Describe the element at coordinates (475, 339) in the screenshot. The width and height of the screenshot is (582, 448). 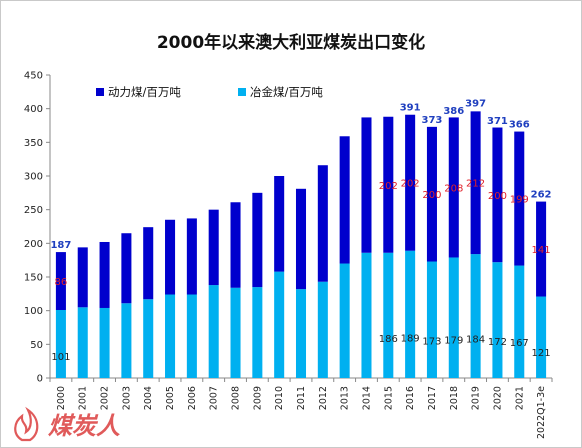
I see `metallurgical-data-label: 184` at that location.